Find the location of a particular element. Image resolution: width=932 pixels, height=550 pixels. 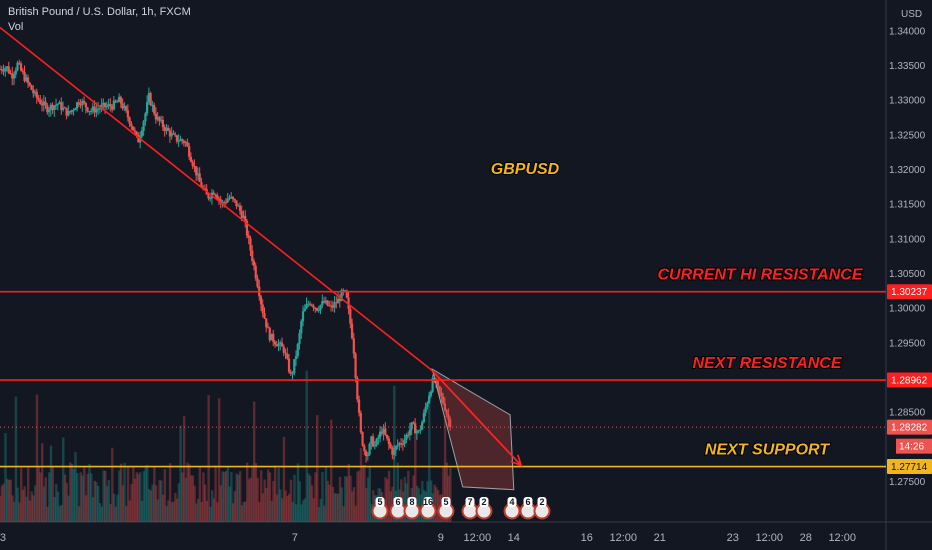

event-count: 16 is located at coordinates (428, 502).